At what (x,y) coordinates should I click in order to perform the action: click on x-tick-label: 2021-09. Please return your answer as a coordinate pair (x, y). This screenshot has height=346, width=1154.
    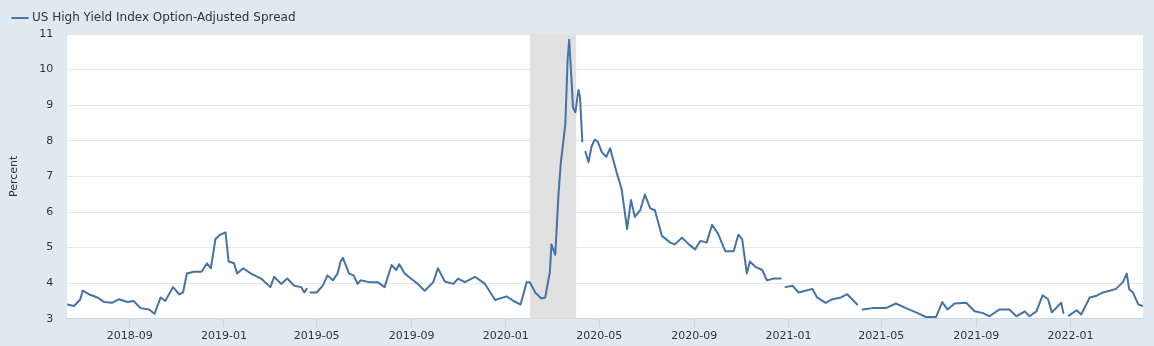
    Looking at the image, I should click on (976, 336).